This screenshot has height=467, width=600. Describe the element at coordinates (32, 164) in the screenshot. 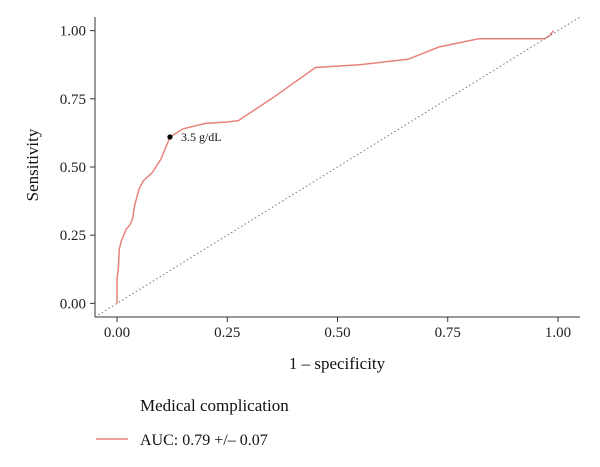

I see `y-axis-title: Sensitivity` at that location.